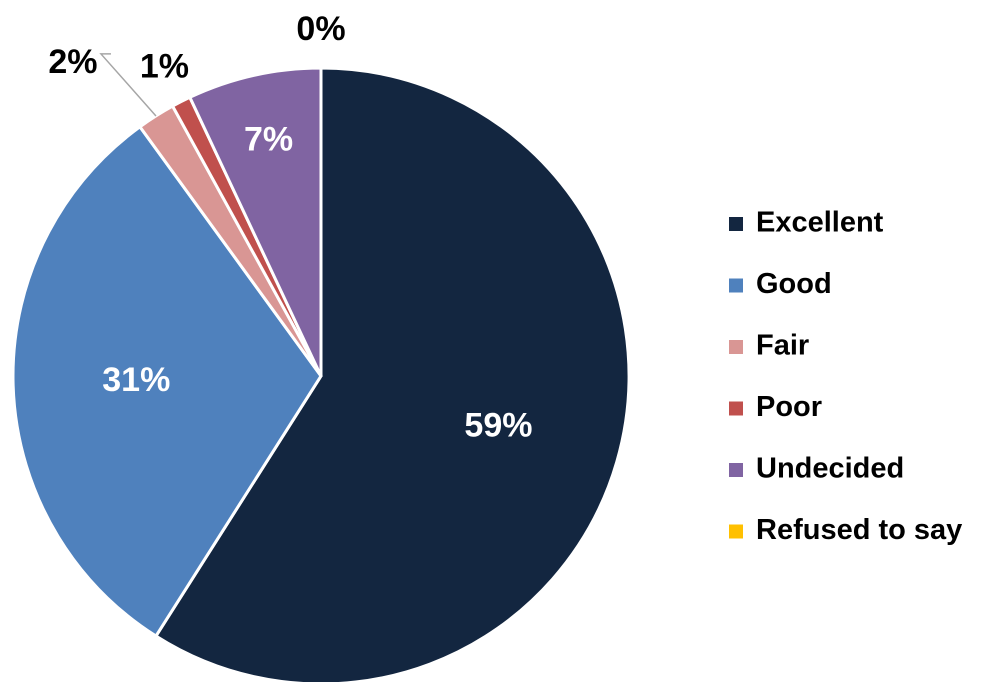  Describe the element at coordinates (164, 67) in the screenshot. I see `data-label: 1%` at that location.